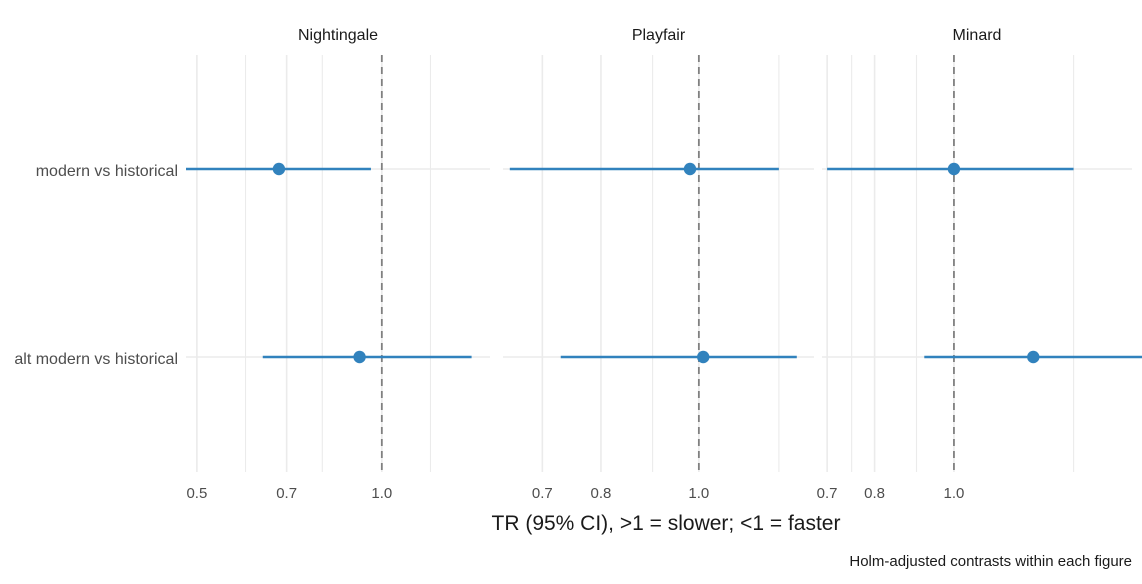  I want to click on x-tick-label: 0.5, so click(196, 493).